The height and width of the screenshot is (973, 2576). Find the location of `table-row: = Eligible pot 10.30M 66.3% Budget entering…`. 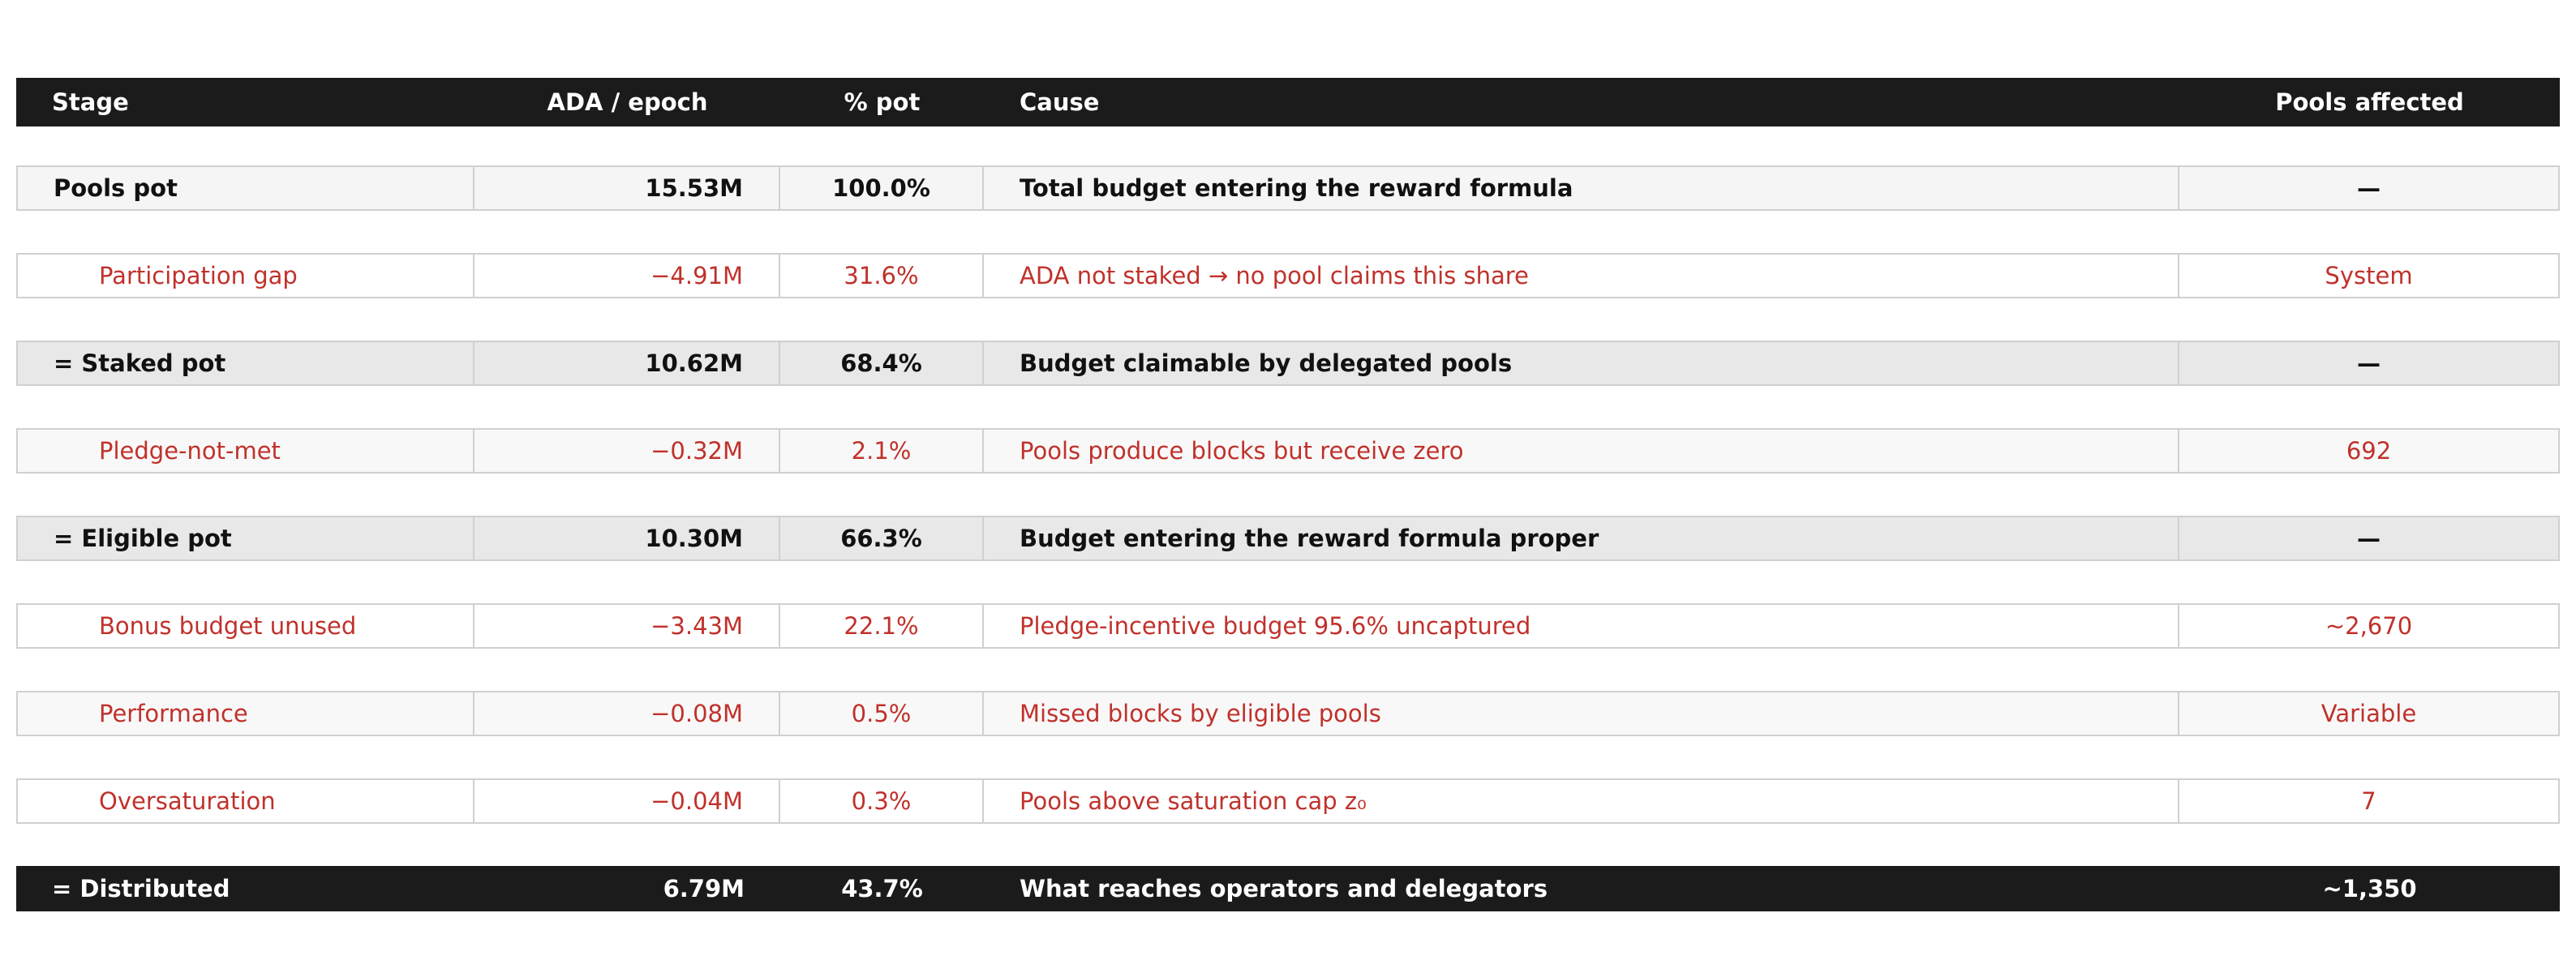

table-row: = Eligible pot 10.30M 66.3% Budget entering… is located at coordinates (1288, 538).